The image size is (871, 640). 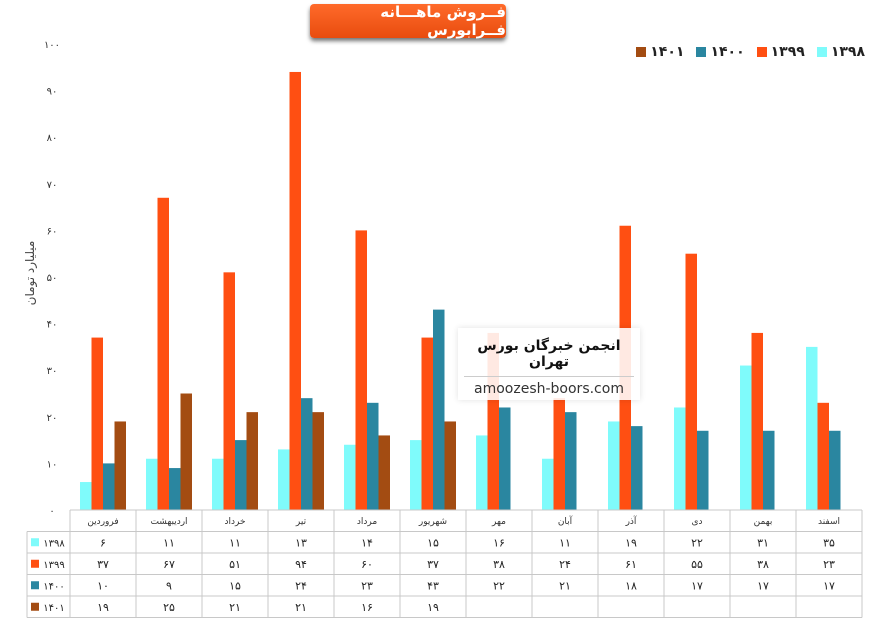 What do you see at coordinates (102, 522) in the screenshot?
I see `category-label: فروردین` at bounding box center [102, 522].